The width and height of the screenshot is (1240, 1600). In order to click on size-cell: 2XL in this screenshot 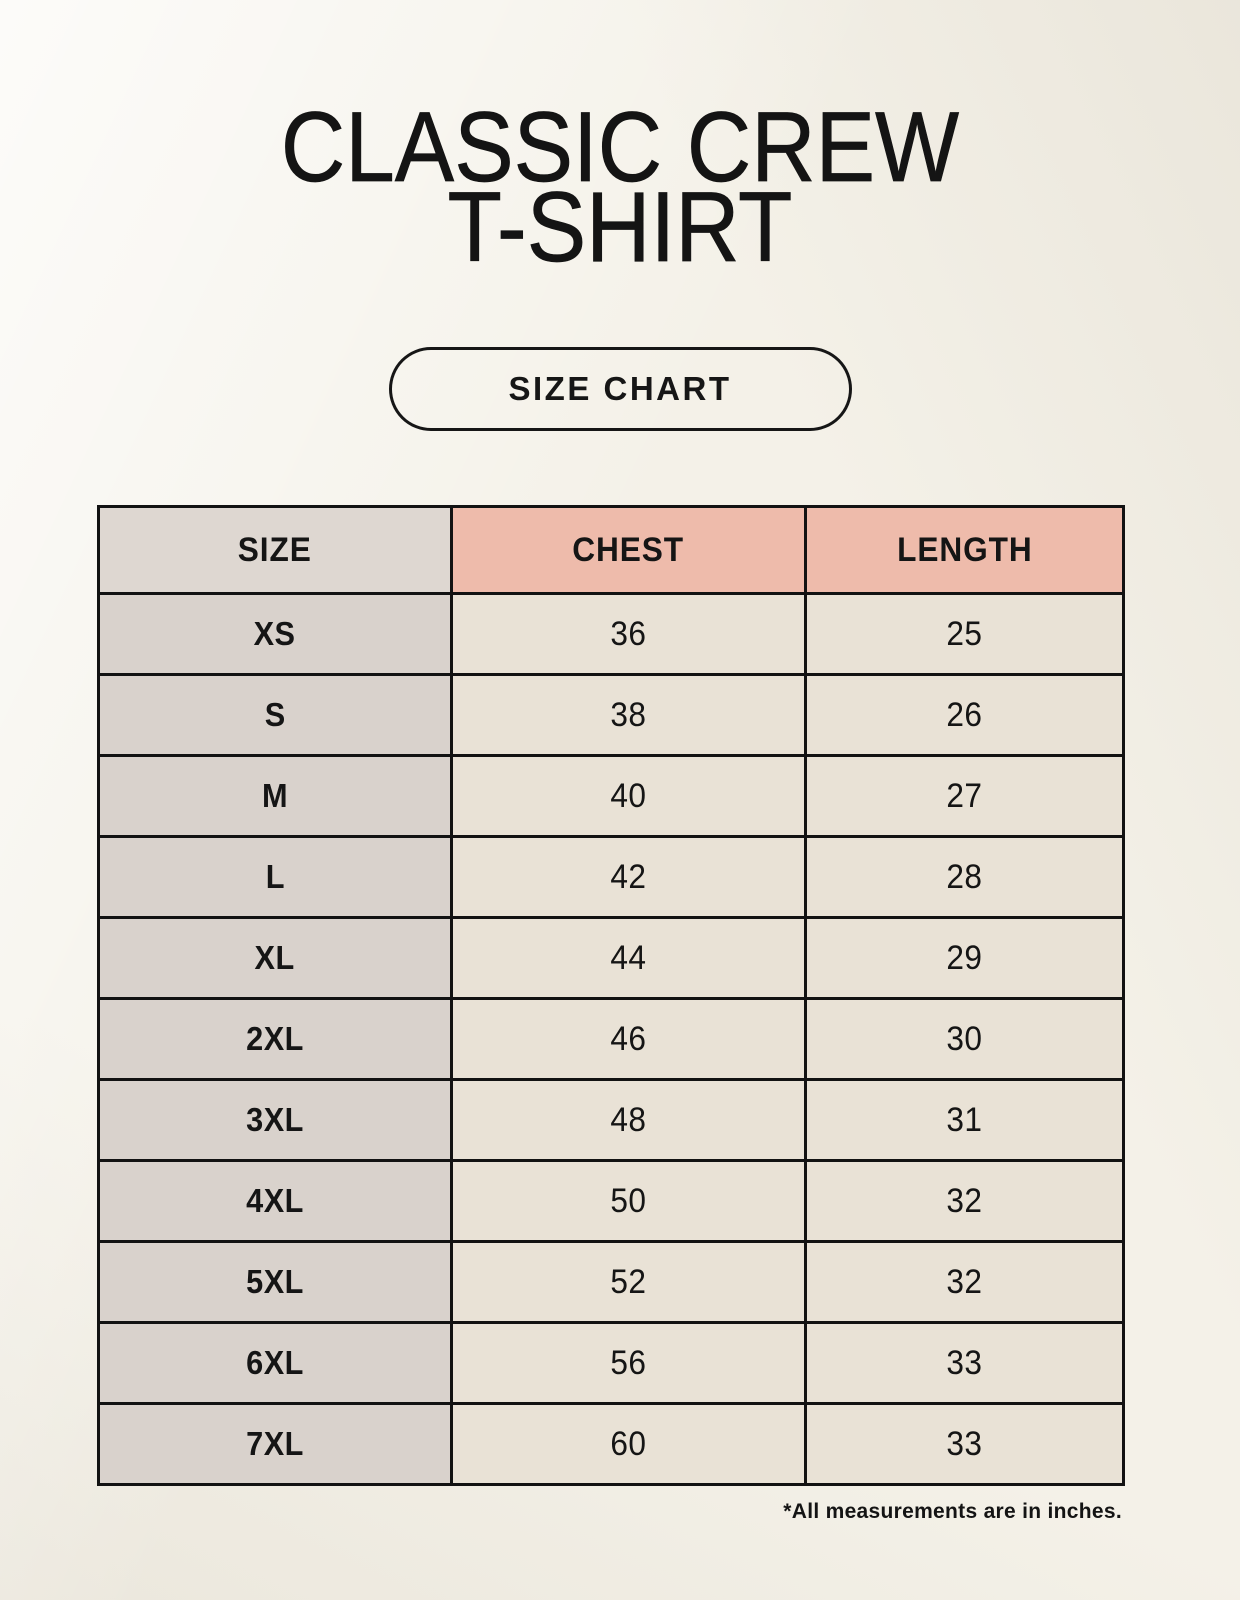, I will do `click(275, 1039)`.